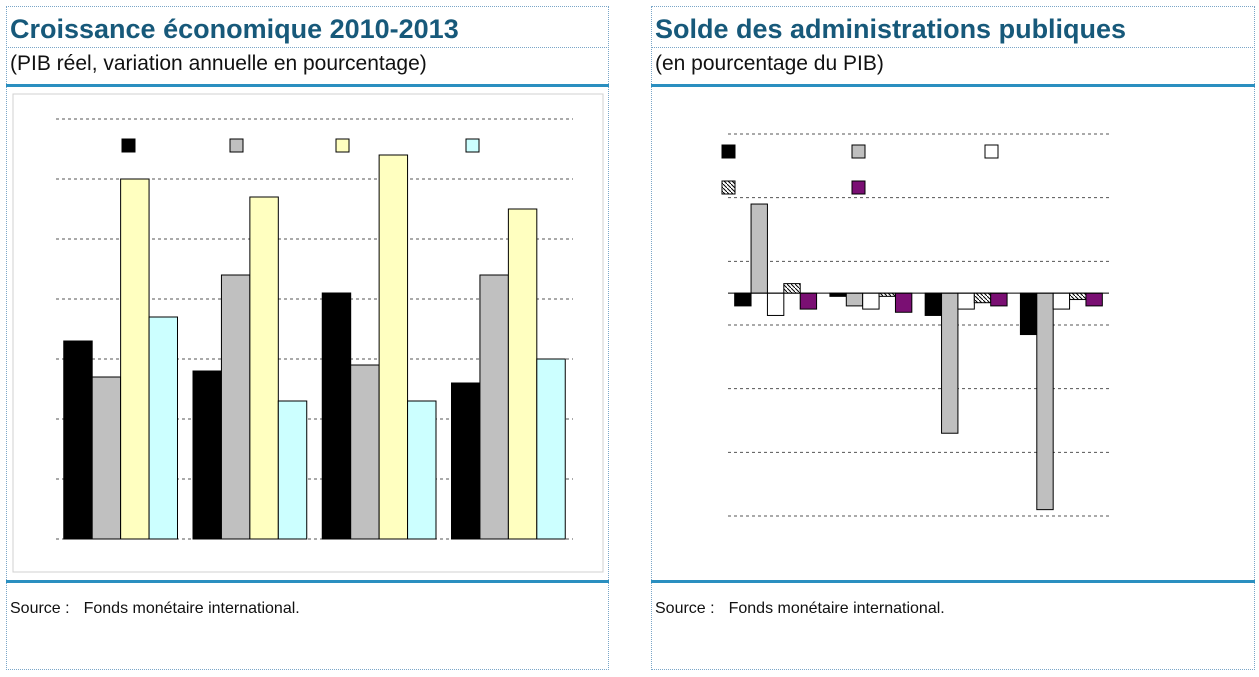  What do you see at coordinates (234, 29) in the screenshot?
I see `chart-title: Croissance économique 2010-2013` at bounding box center [234, 29].